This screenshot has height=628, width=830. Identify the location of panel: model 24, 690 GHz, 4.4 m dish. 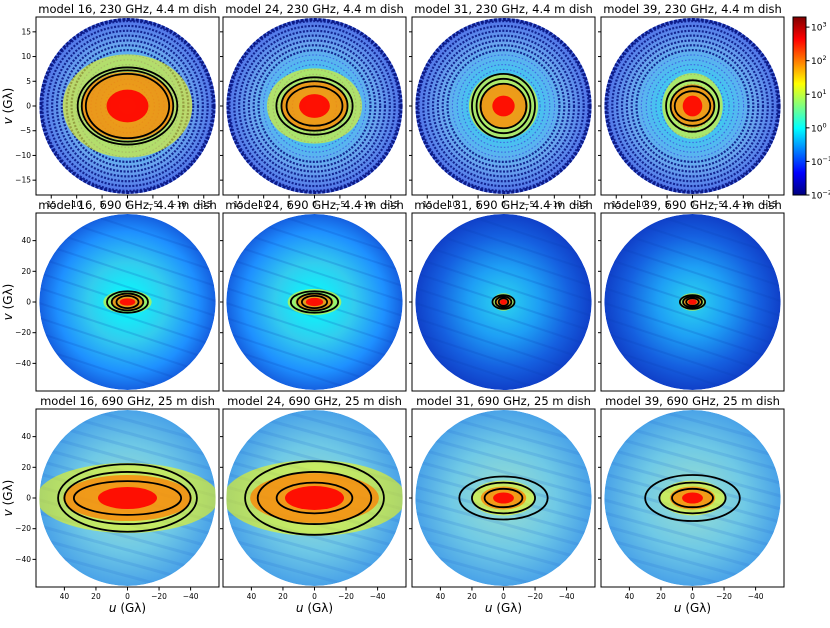
(313, 295).